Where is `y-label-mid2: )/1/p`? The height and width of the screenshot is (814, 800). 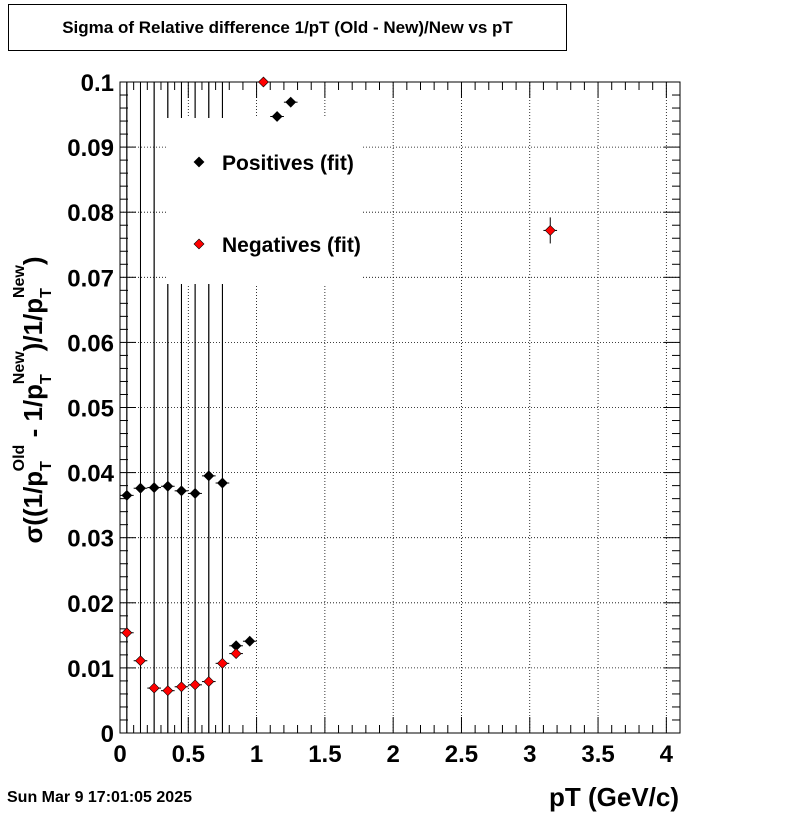
y-label-mid2: )/1/p is located at coordinates (33, 324).